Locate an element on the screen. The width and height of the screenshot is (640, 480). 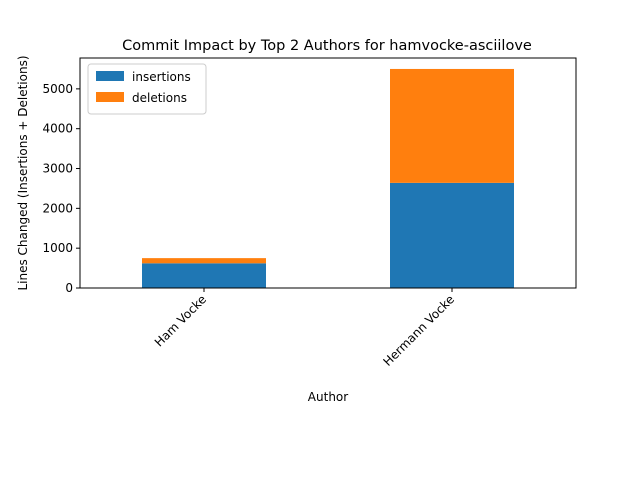
x-tick-label: Hermann Vocke is located at coordinates (419, 330).